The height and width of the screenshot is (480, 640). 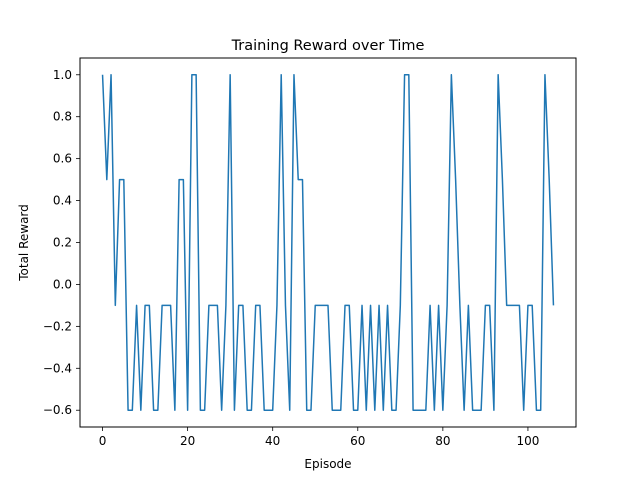 What do you see at coordinates (62, 201) in the screenshot?
I see `y-tick-label: 0.4` at bounding box center [62, 201].